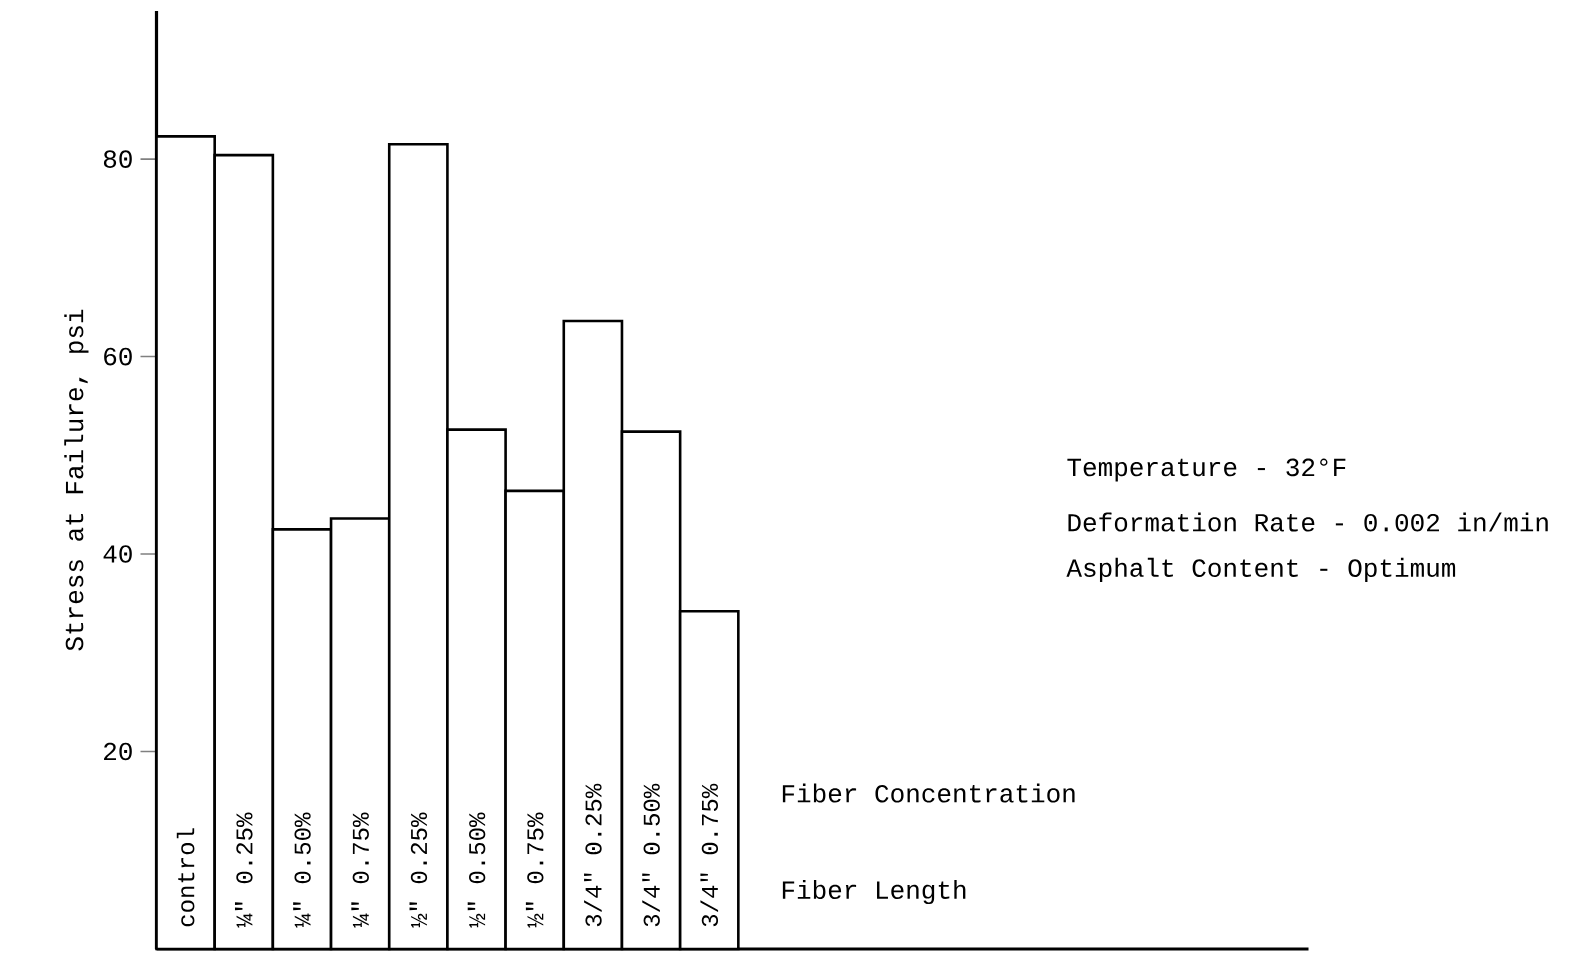 The width and height of the screenshot is (1583, 953). What do you see at coordinates (185, 877) in the screenshot?
I see `x-tick-label: control` at bounding box center [185, 877].